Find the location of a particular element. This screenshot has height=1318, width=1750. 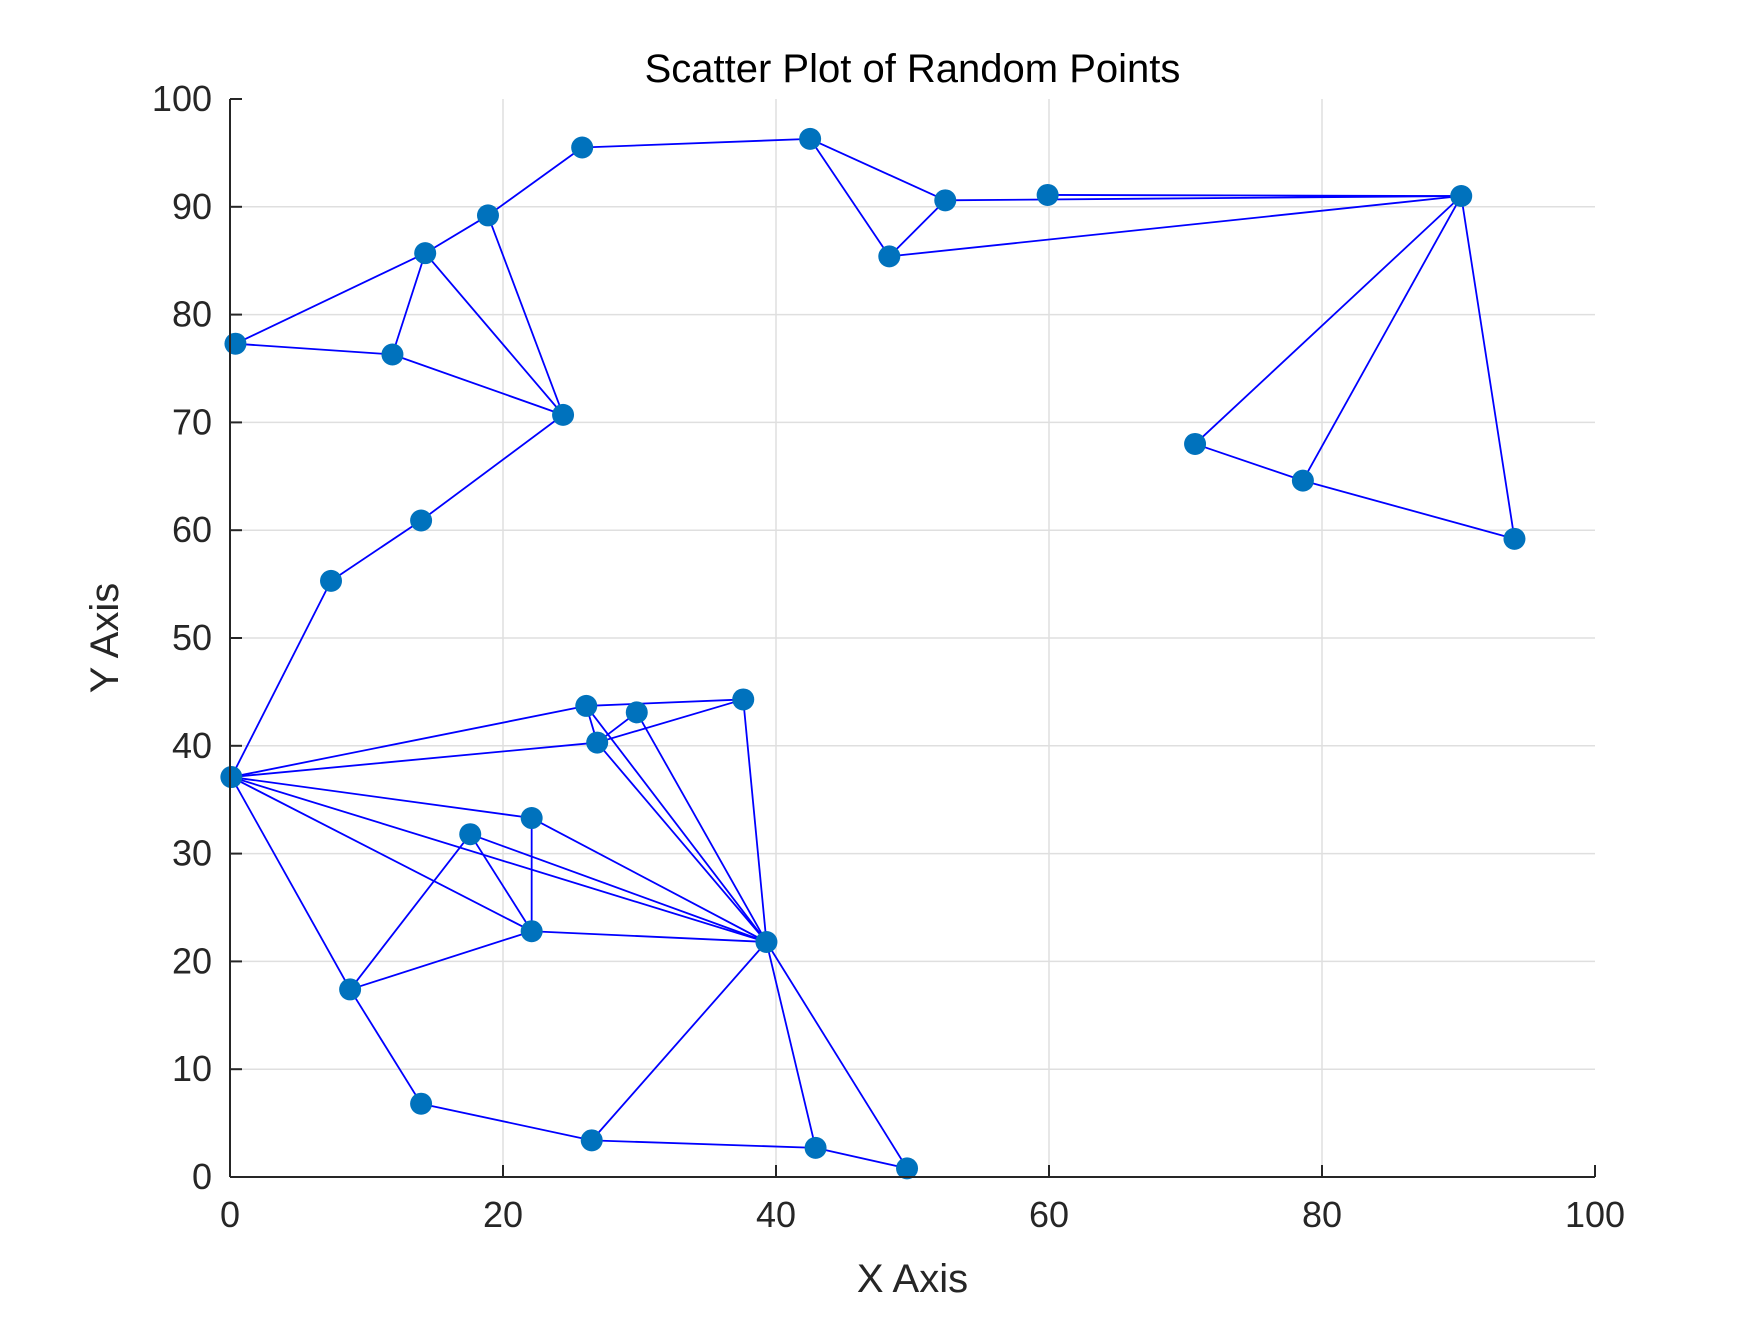

connection-line-P12-P14 is located at coordinates (1175, 226).